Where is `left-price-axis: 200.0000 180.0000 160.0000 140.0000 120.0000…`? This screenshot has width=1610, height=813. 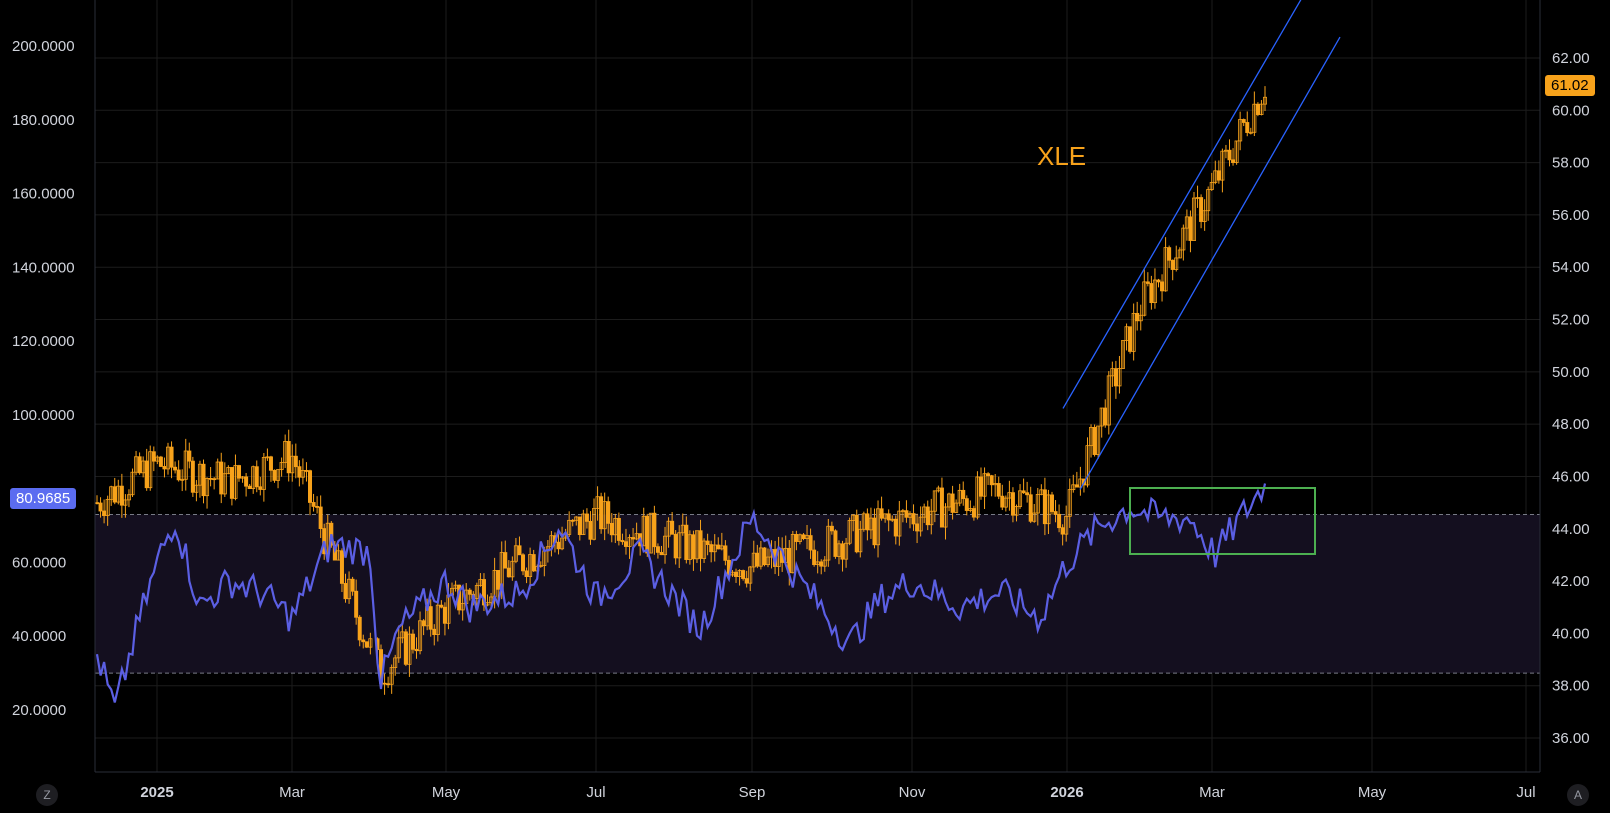
left-price-axis: 200.0000 180.0000 160.0000 140.0000 120.0000… is located at coordinates (43, 378).